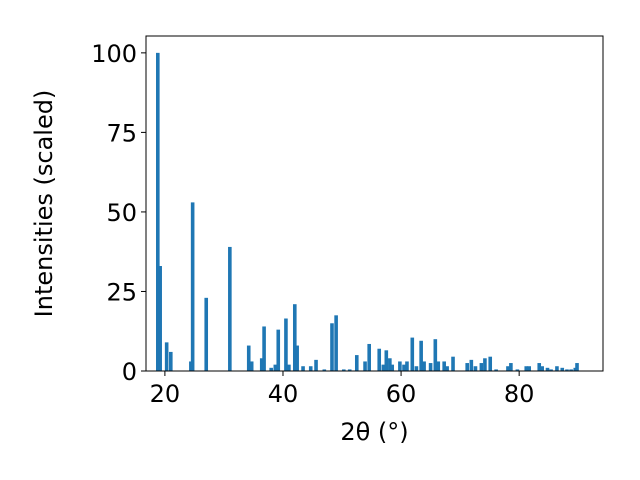  I want to click on x-tick-label: 20, so click(165, 394).